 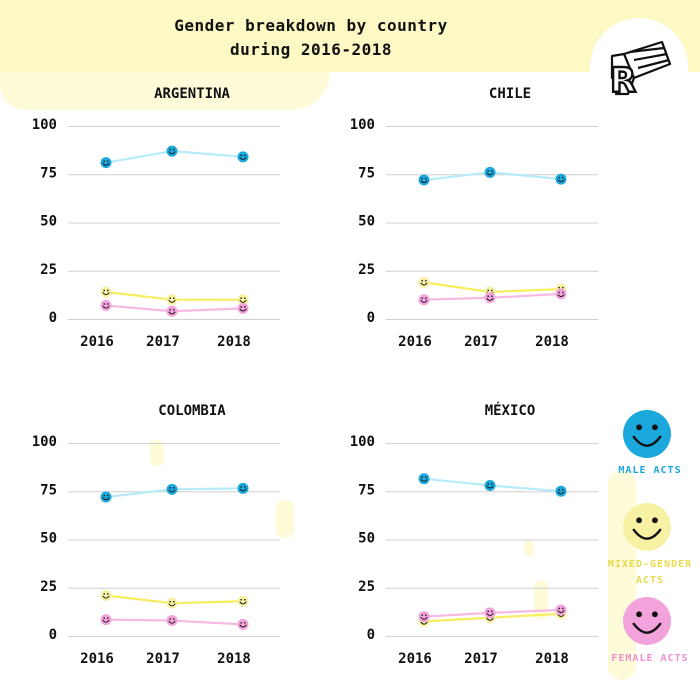 What do you see at coordinates (639, 67) in the screenshot?
I see `r-brand-logo-icon: R` at bounding box center [639, 67].